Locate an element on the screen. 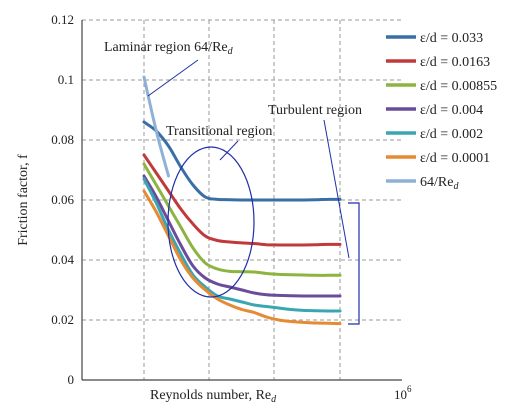 The image size is (510, 411). legend-label-1: ε/d = 0.0163 is located at coordinates (455, 62).